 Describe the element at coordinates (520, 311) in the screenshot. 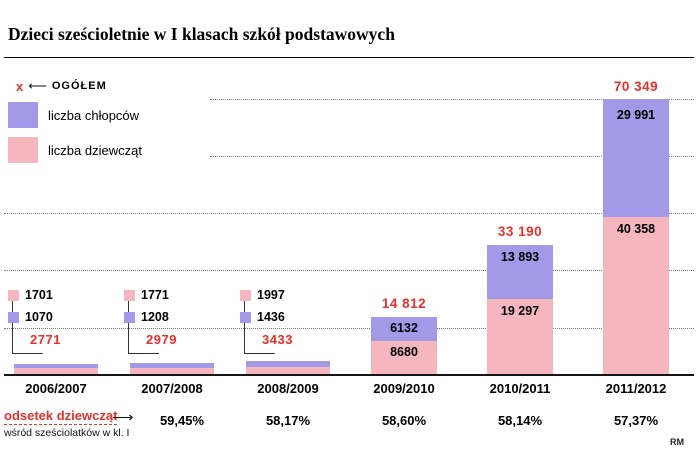

I see `girls-value: 19 297` at that location.